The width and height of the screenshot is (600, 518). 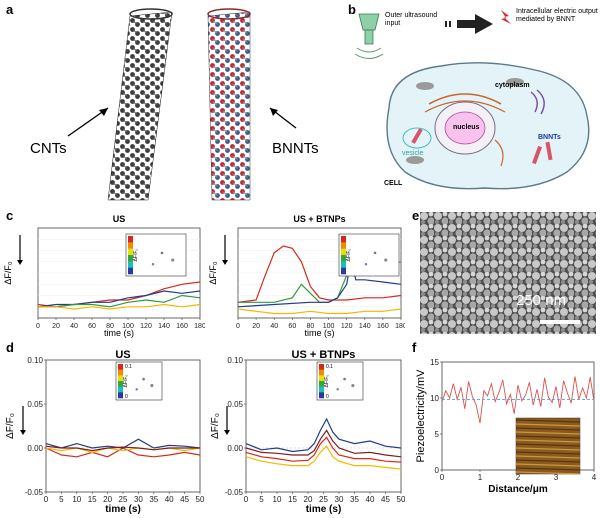 I want to click on y-tick-label: 0, so click(x=437, y=470).